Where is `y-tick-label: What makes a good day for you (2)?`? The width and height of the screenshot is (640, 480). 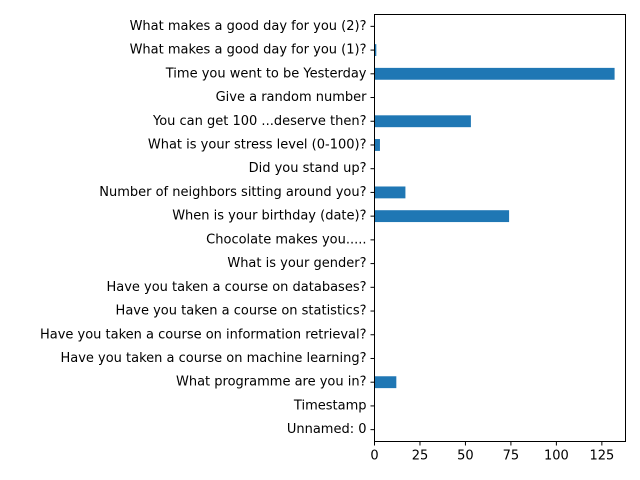
y-tick-label: What makes a good day for you (2)? is located at coordinates (248, 26).